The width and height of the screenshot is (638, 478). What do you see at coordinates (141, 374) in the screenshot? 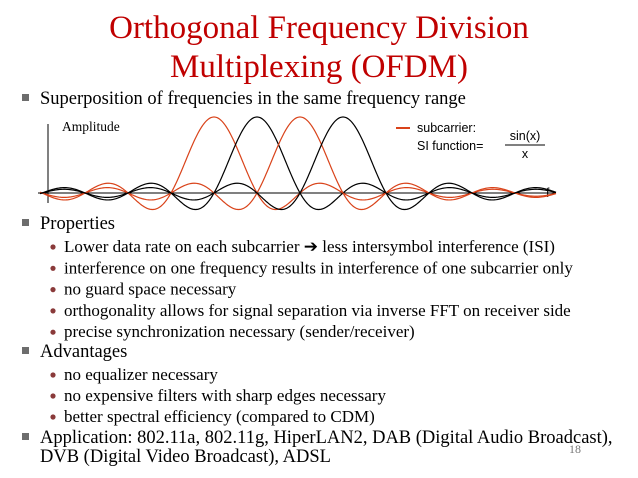
I see `sub-item-text: no equalizer necessary` at bounding box center [141, 374].